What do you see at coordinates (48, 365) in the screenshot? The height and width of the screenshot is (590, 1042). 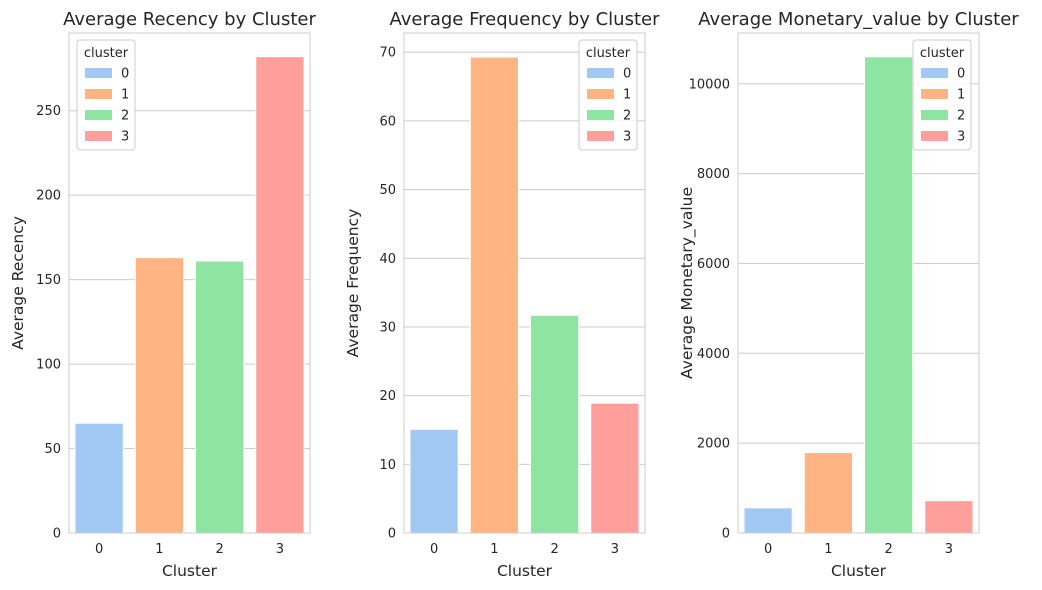 I see `y-tick-label: 100` at bounding box center [48, 365].